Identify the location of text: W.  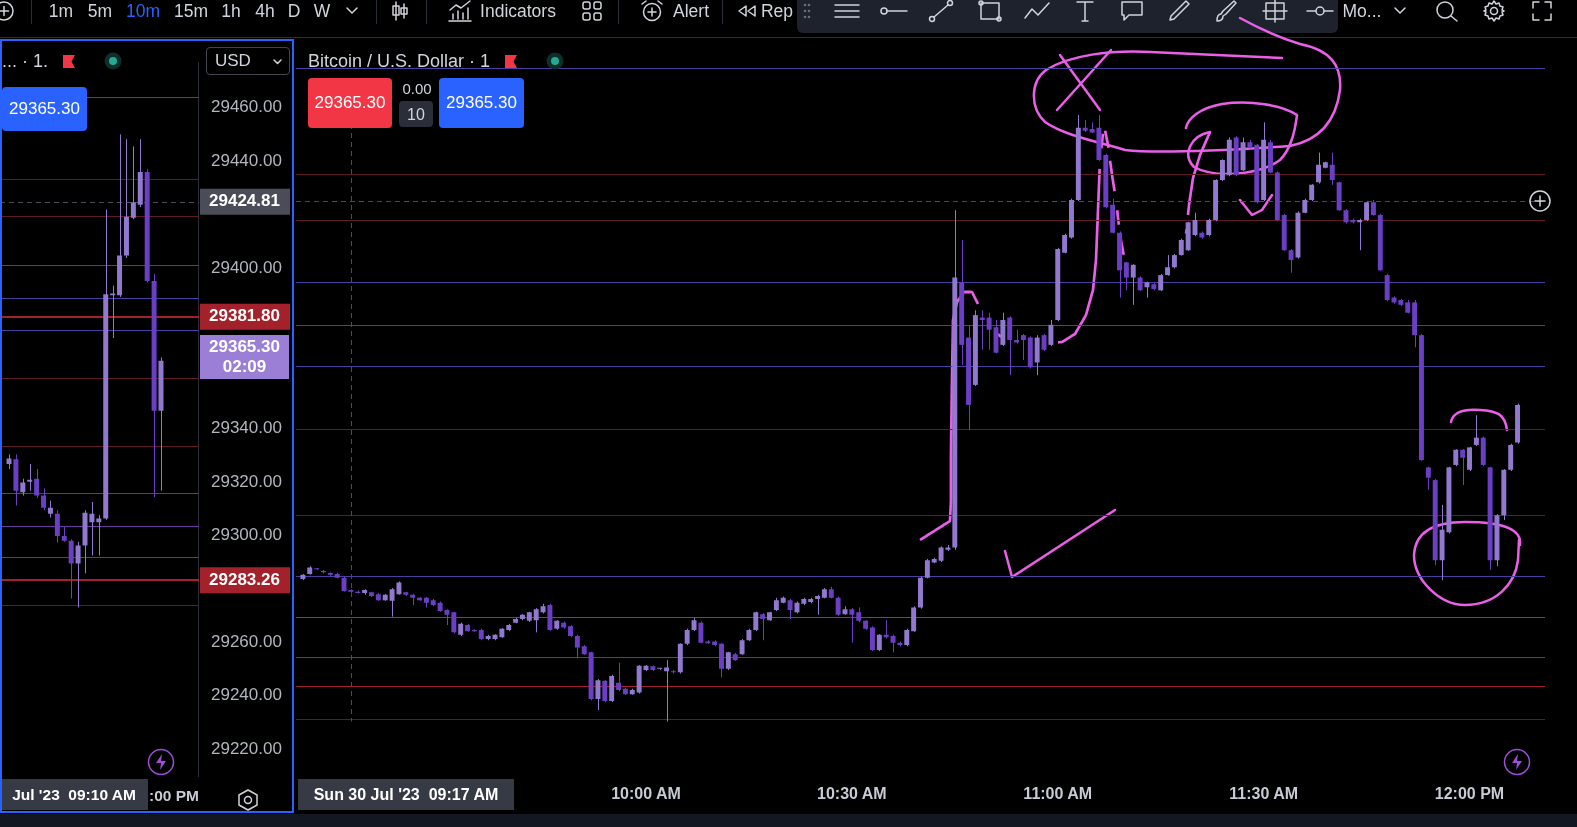
(322, 11).